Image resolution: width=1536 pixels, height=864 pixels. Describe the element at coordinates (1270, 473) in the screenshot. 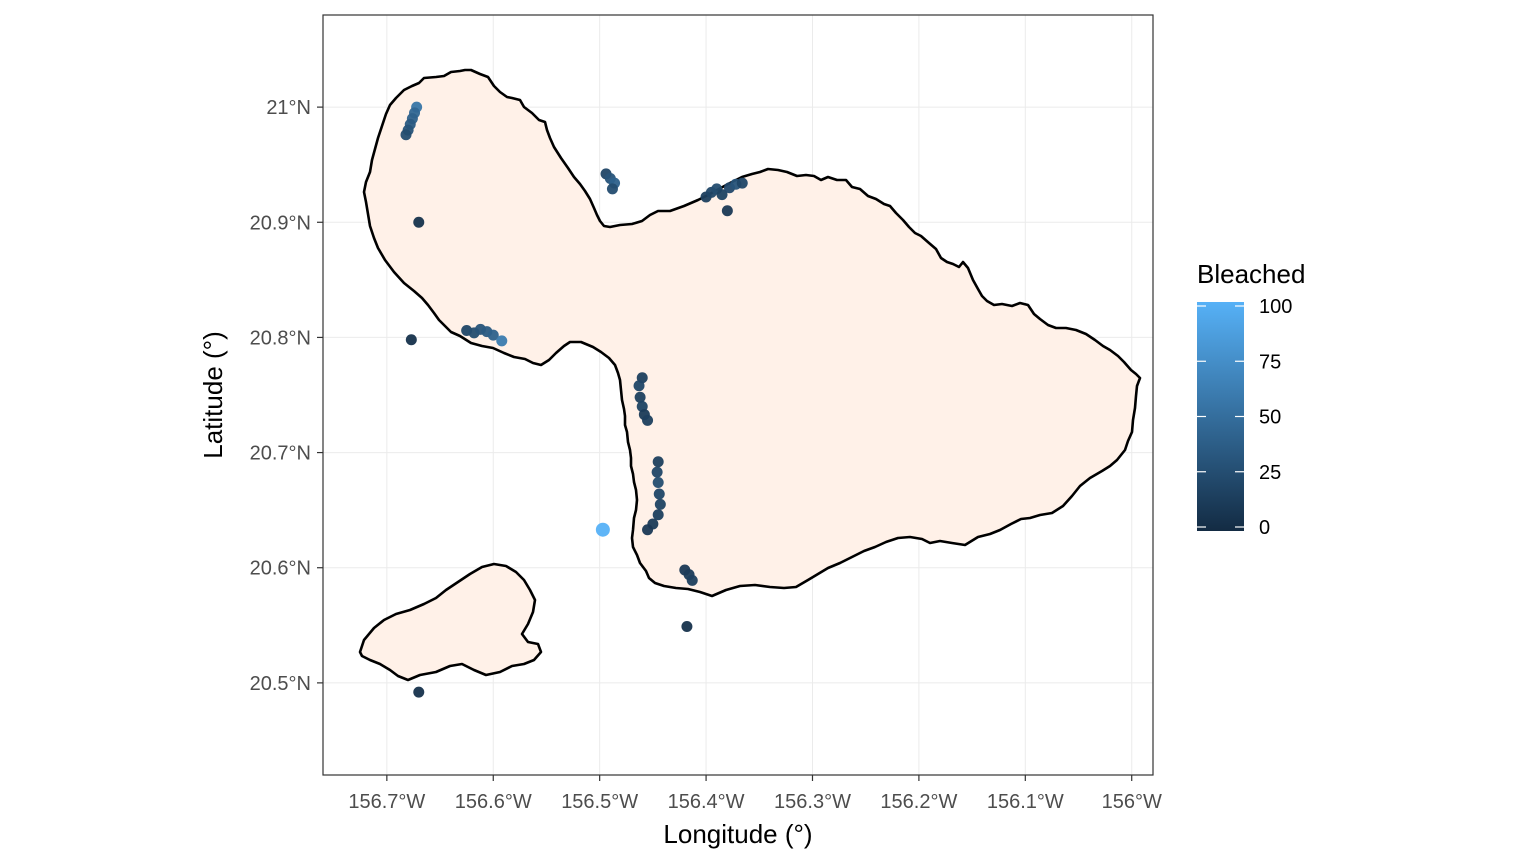

I see `legend-tick-label: 25` at that location.